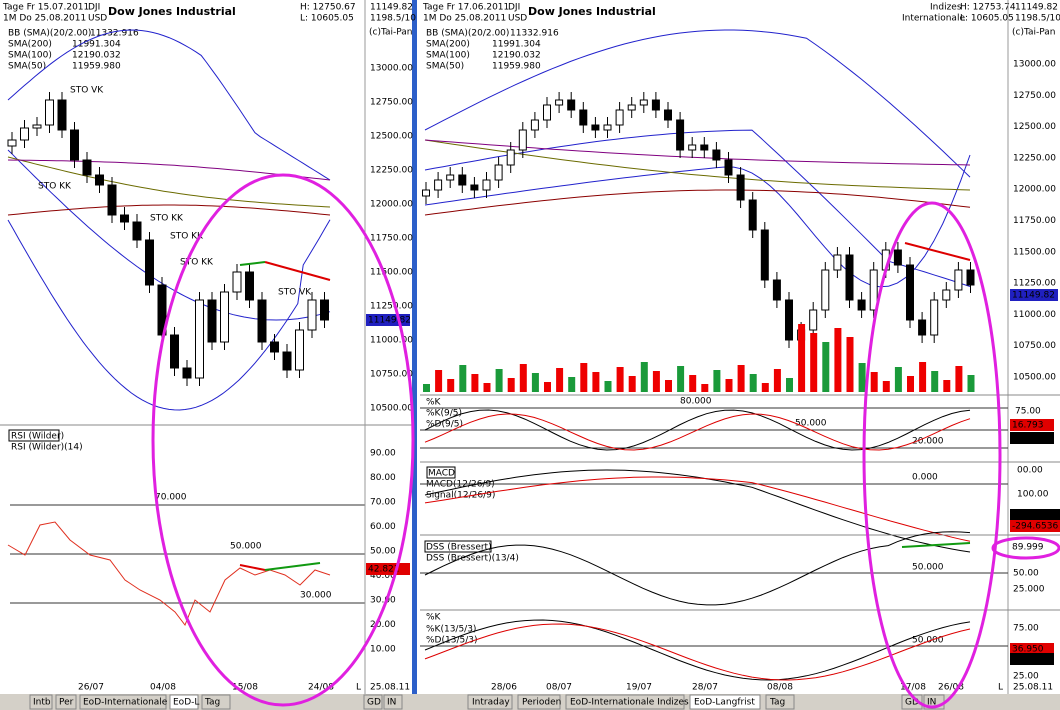 This screenshot has width=1060, height=710. I want to click on price-axis-label: 11250.00, so click(391, 307).